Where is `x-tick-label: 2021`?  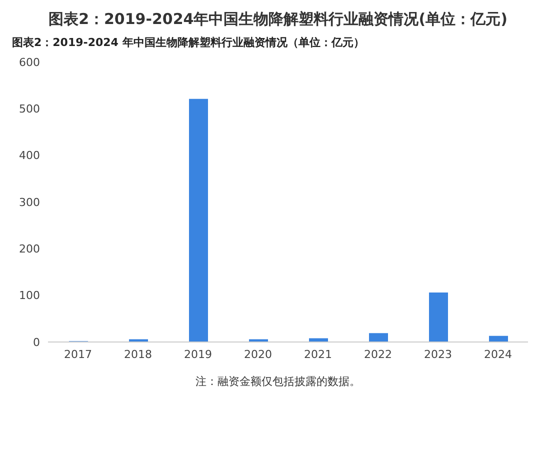
x-tick-label: 2021 is located at coordinates (318, 354).